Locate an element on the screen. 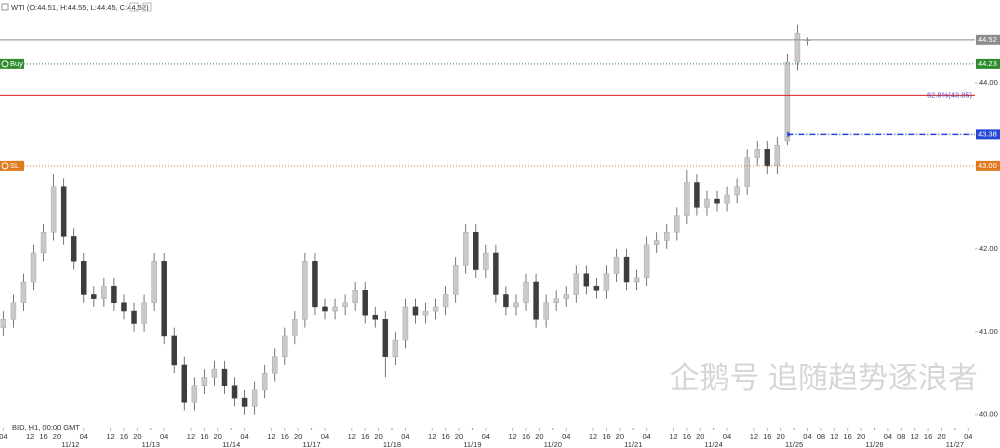 The width and height of the screenshot is (1000, 448). date-tick-label: 11/14 is located at coordinates (231, 444).